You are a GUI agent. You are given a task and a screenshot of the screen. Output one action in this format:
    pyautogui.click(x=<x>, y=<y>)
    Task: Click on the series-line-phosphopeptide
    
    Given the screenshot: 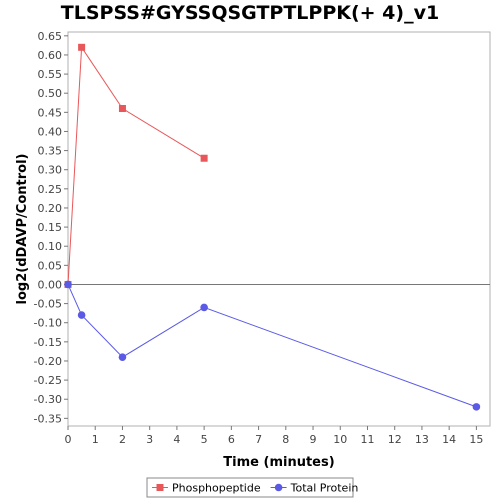 What is the action you would take?
    pyautogui.click(x=136, y=165)
    